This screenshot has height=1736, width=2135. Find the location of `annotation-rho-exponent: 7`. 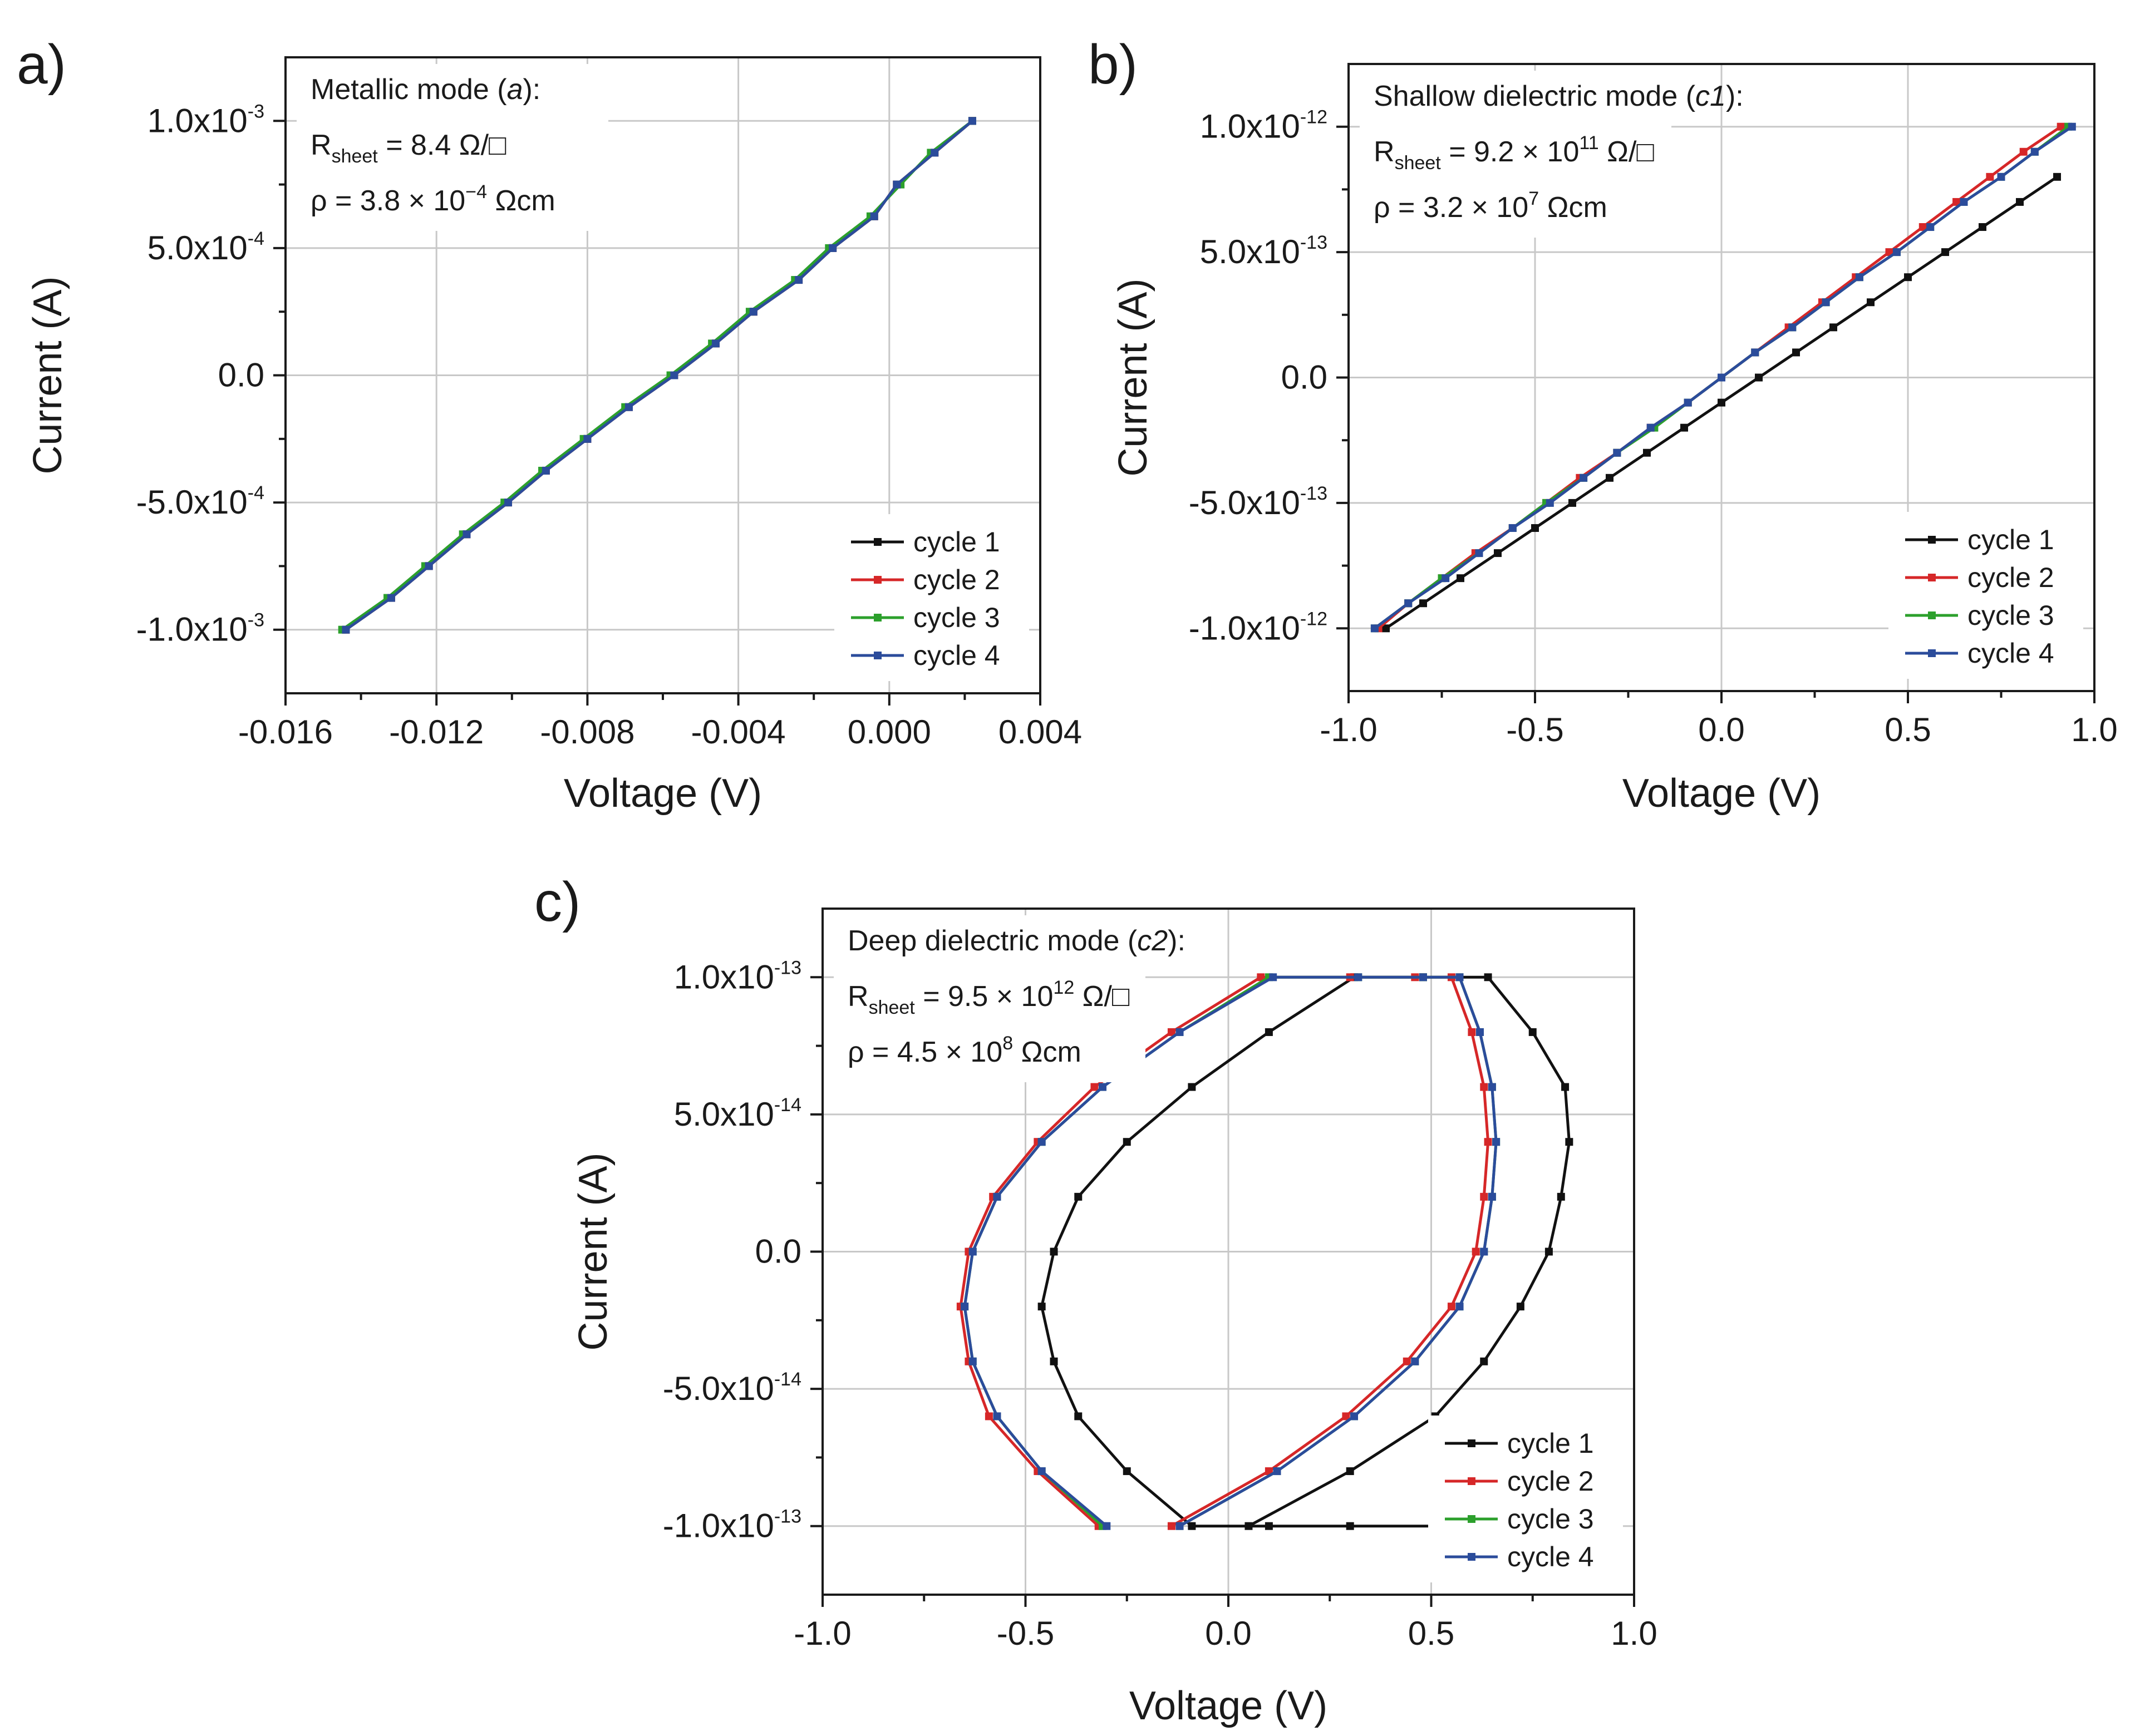

annotation-rho-exponent: 7 is located at coordinates (1533, 198).